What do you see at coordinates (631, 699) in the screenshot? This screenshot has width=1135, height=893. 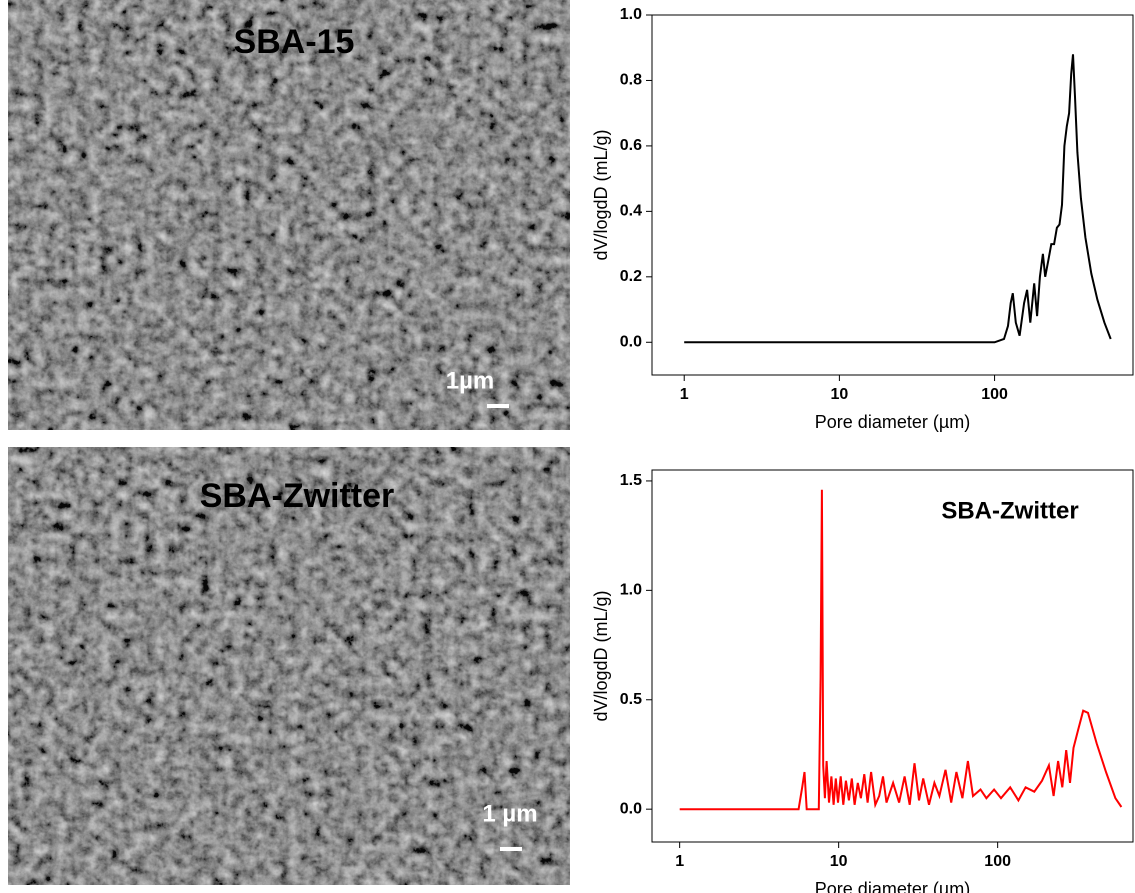 I see `y-tick-label: 0.5` at bounding box center [631, 699].